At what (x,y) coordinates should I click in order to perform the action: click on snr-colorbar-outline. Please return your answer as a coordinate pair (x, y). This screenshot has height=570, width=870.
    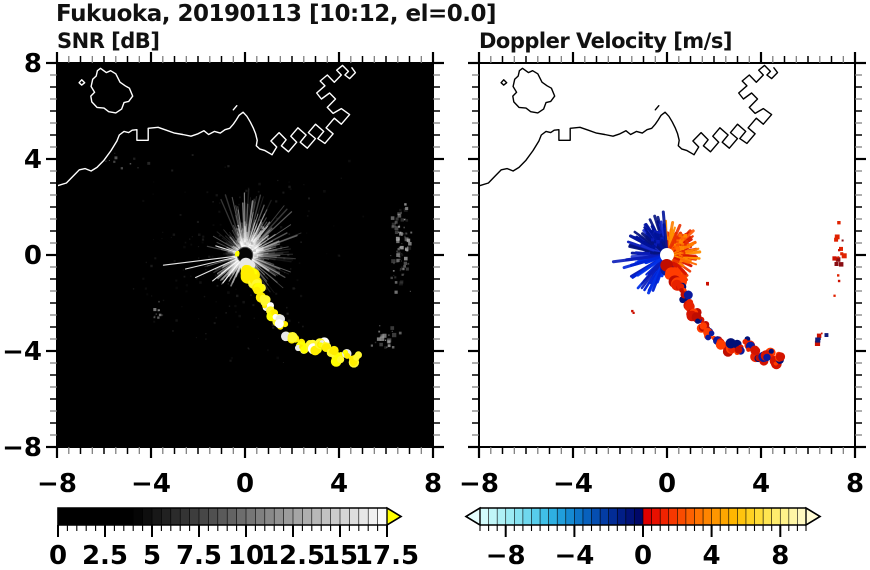
    Looking at the image, I should click on (230, 516).